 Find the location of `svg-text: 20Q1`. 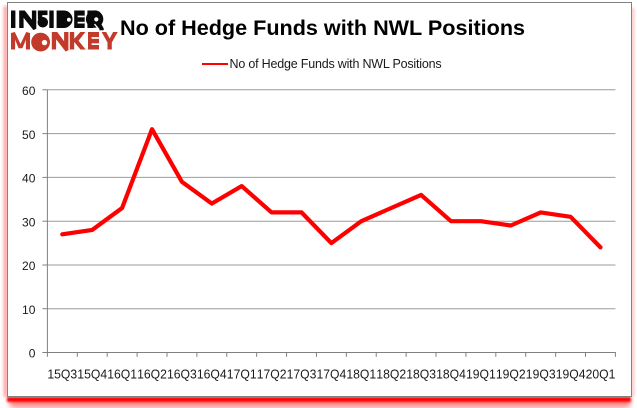

svg-text: 20Q1 is located at coordinates (601, 374).